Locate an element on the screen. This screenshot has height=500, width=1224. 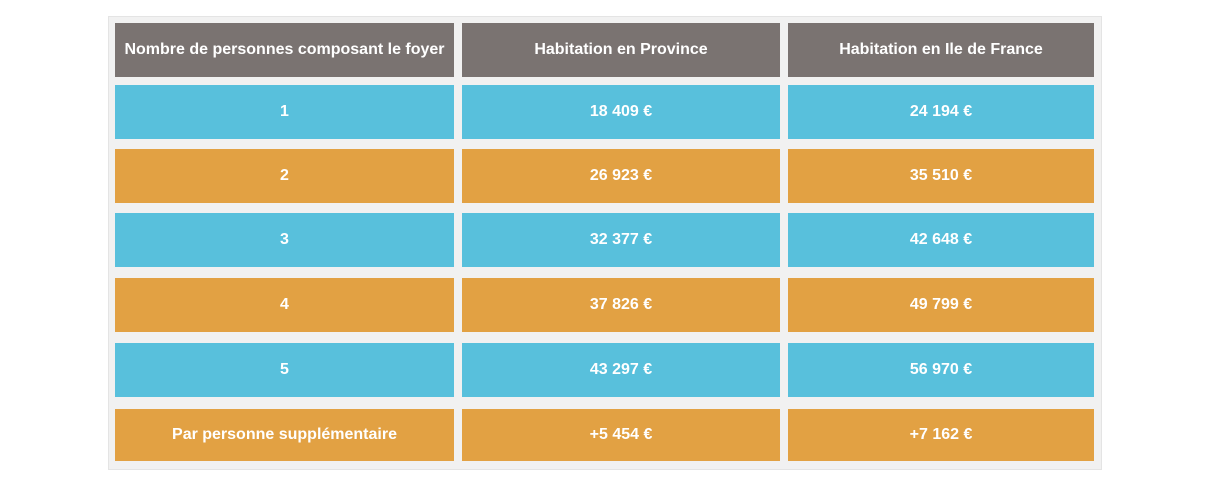
table-cell-province: 18 409 € is located at coordinates (621, 112).